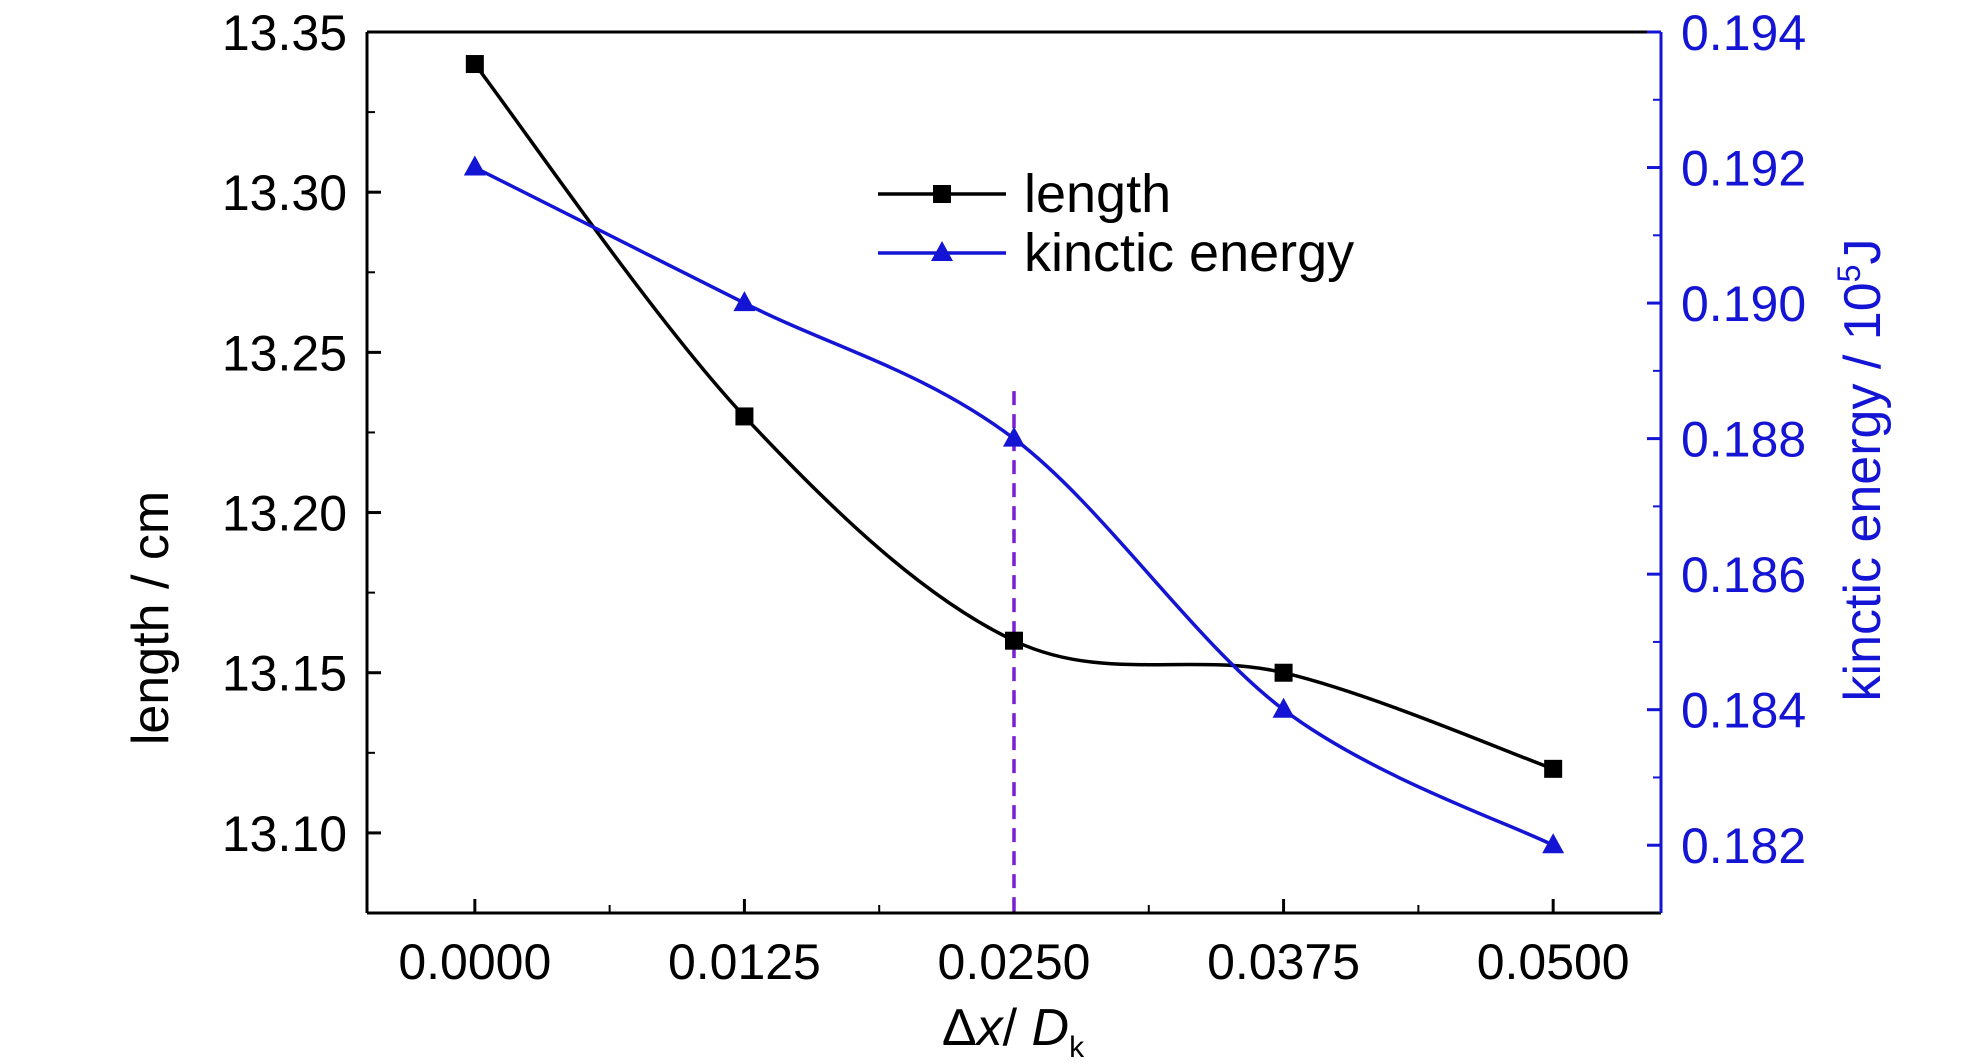  What do you see at coordinates (284, 353) in the screenshot?
I see `left-tick-label: 13.25` at bounding box center [284, 353].